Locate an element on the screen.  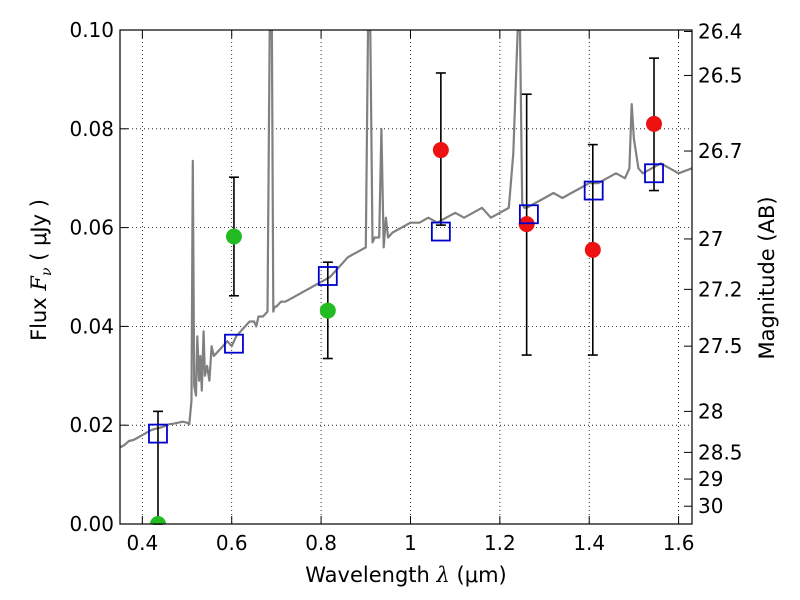
y-tick-label: 0.10 is located at coordinates (91, 30).